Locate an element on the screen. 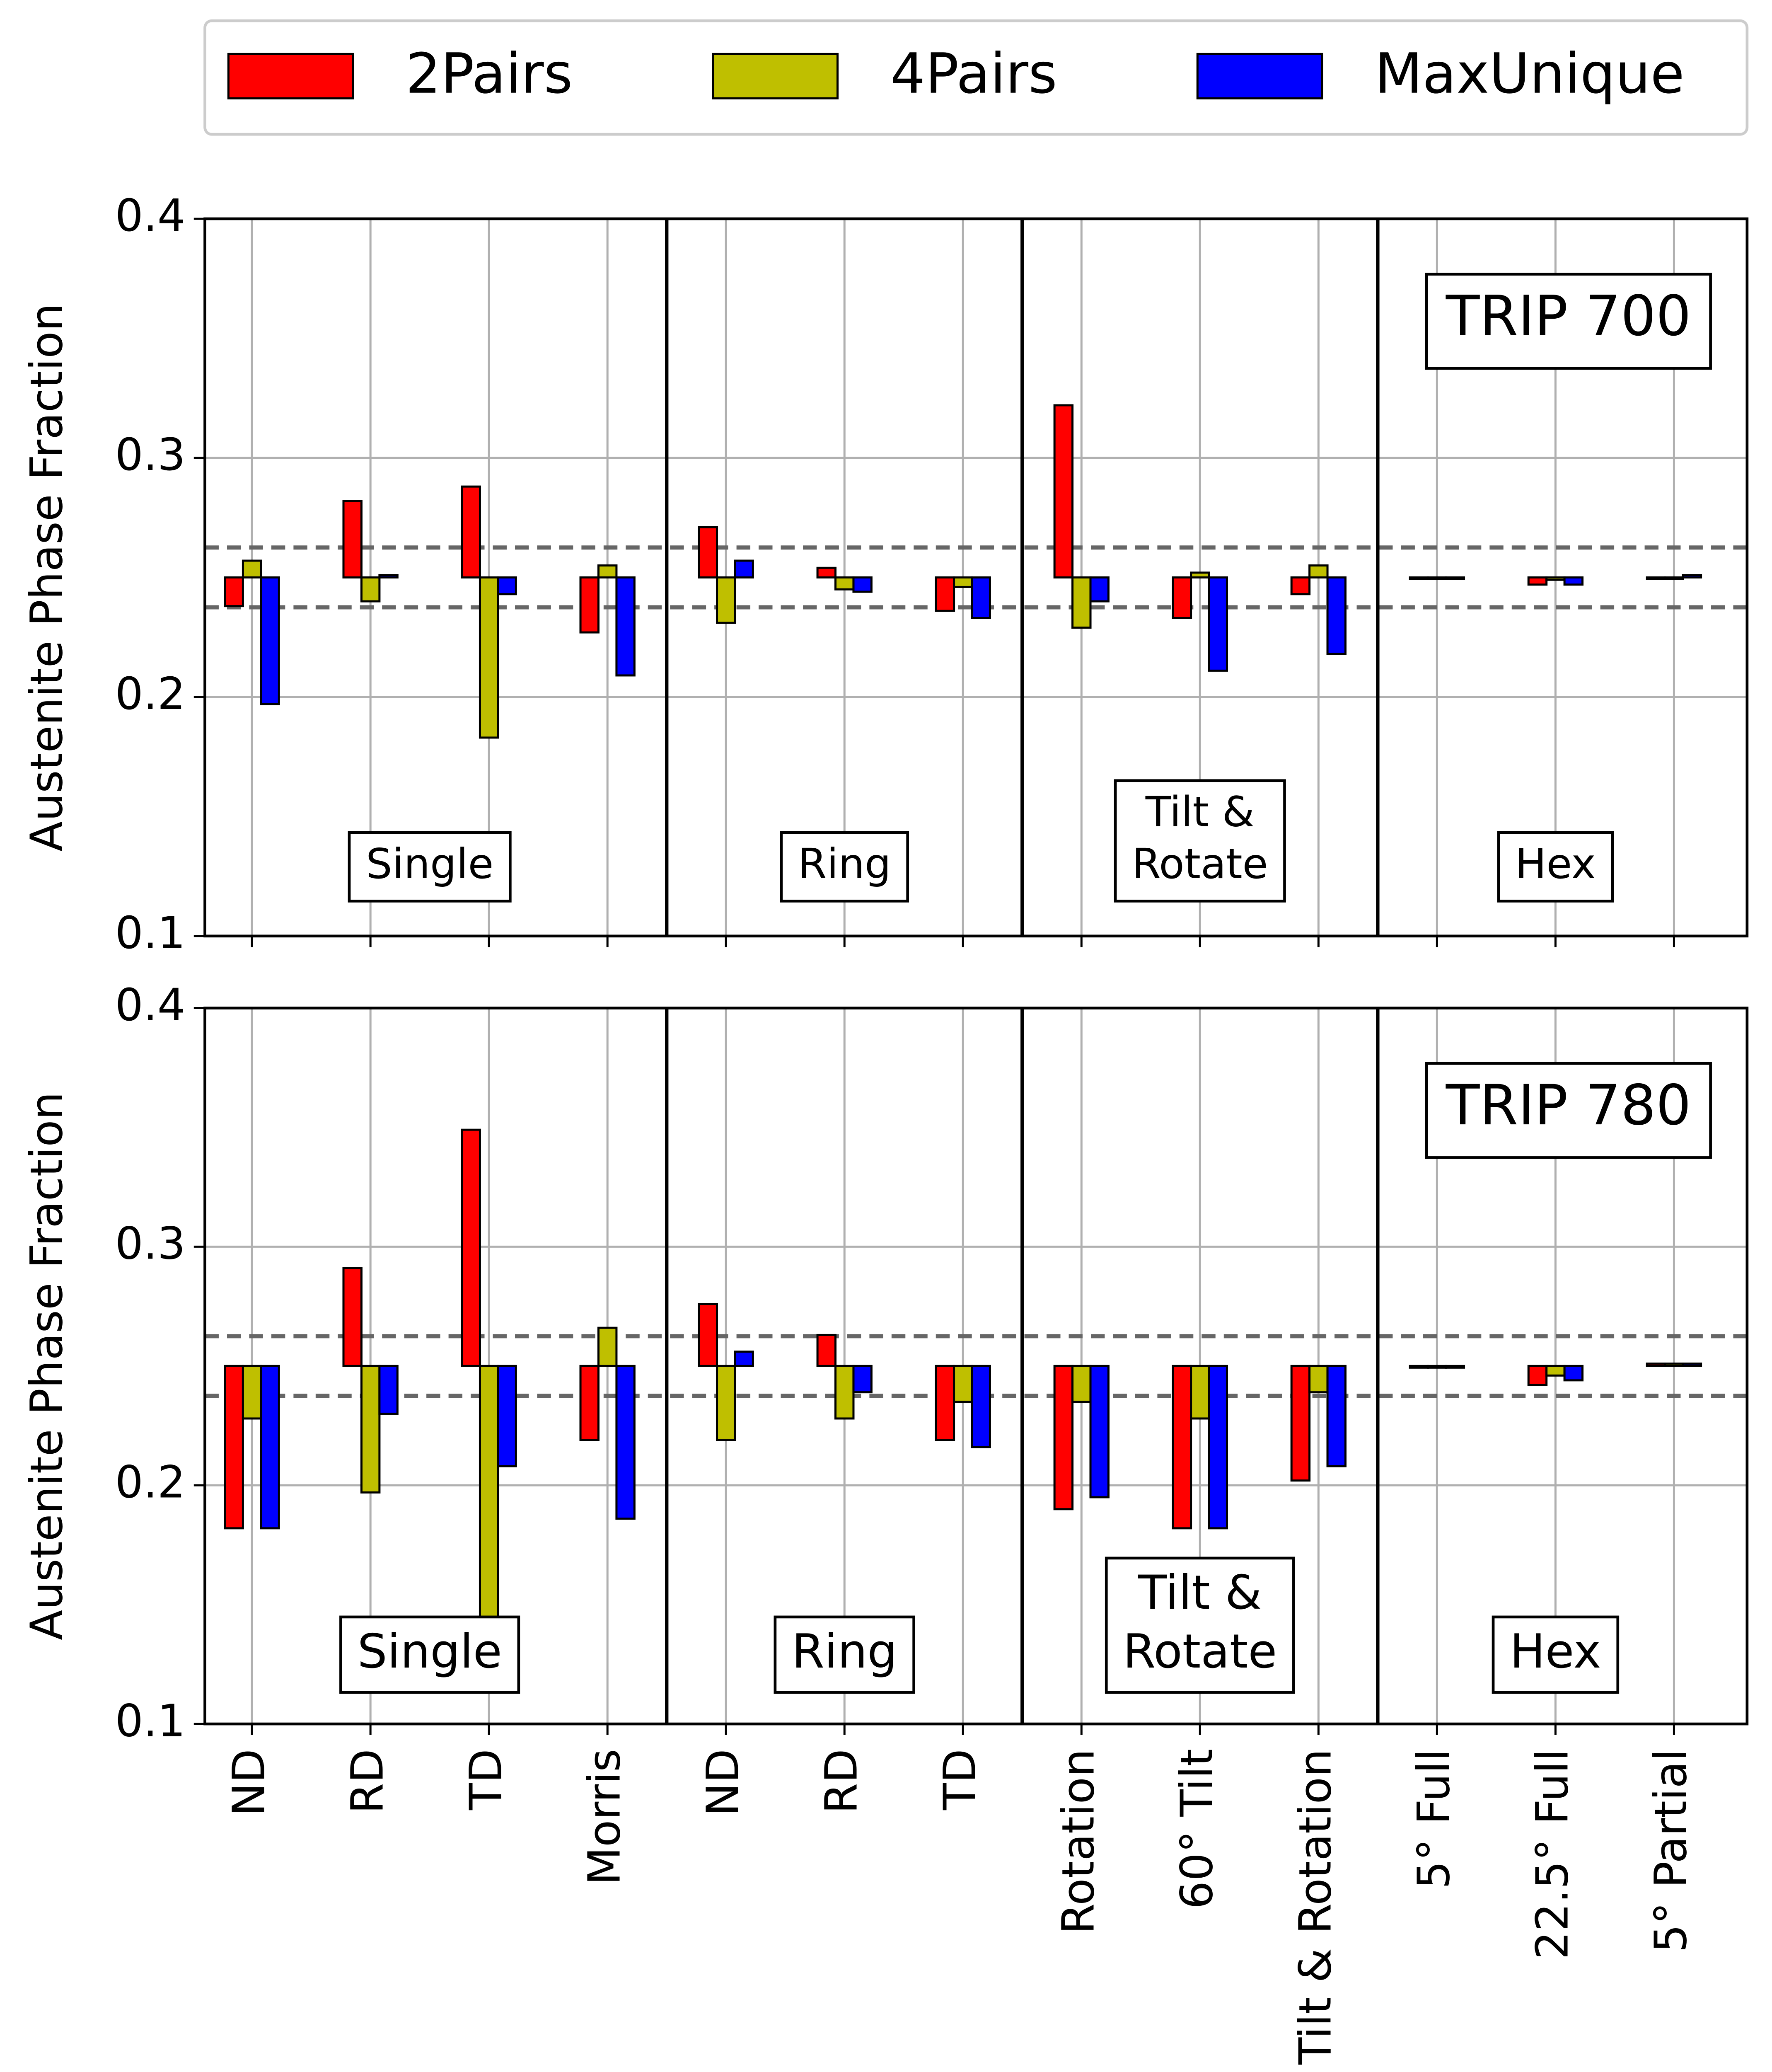  annotation: TRIP 780 is located at coordinates (1568, 1105).